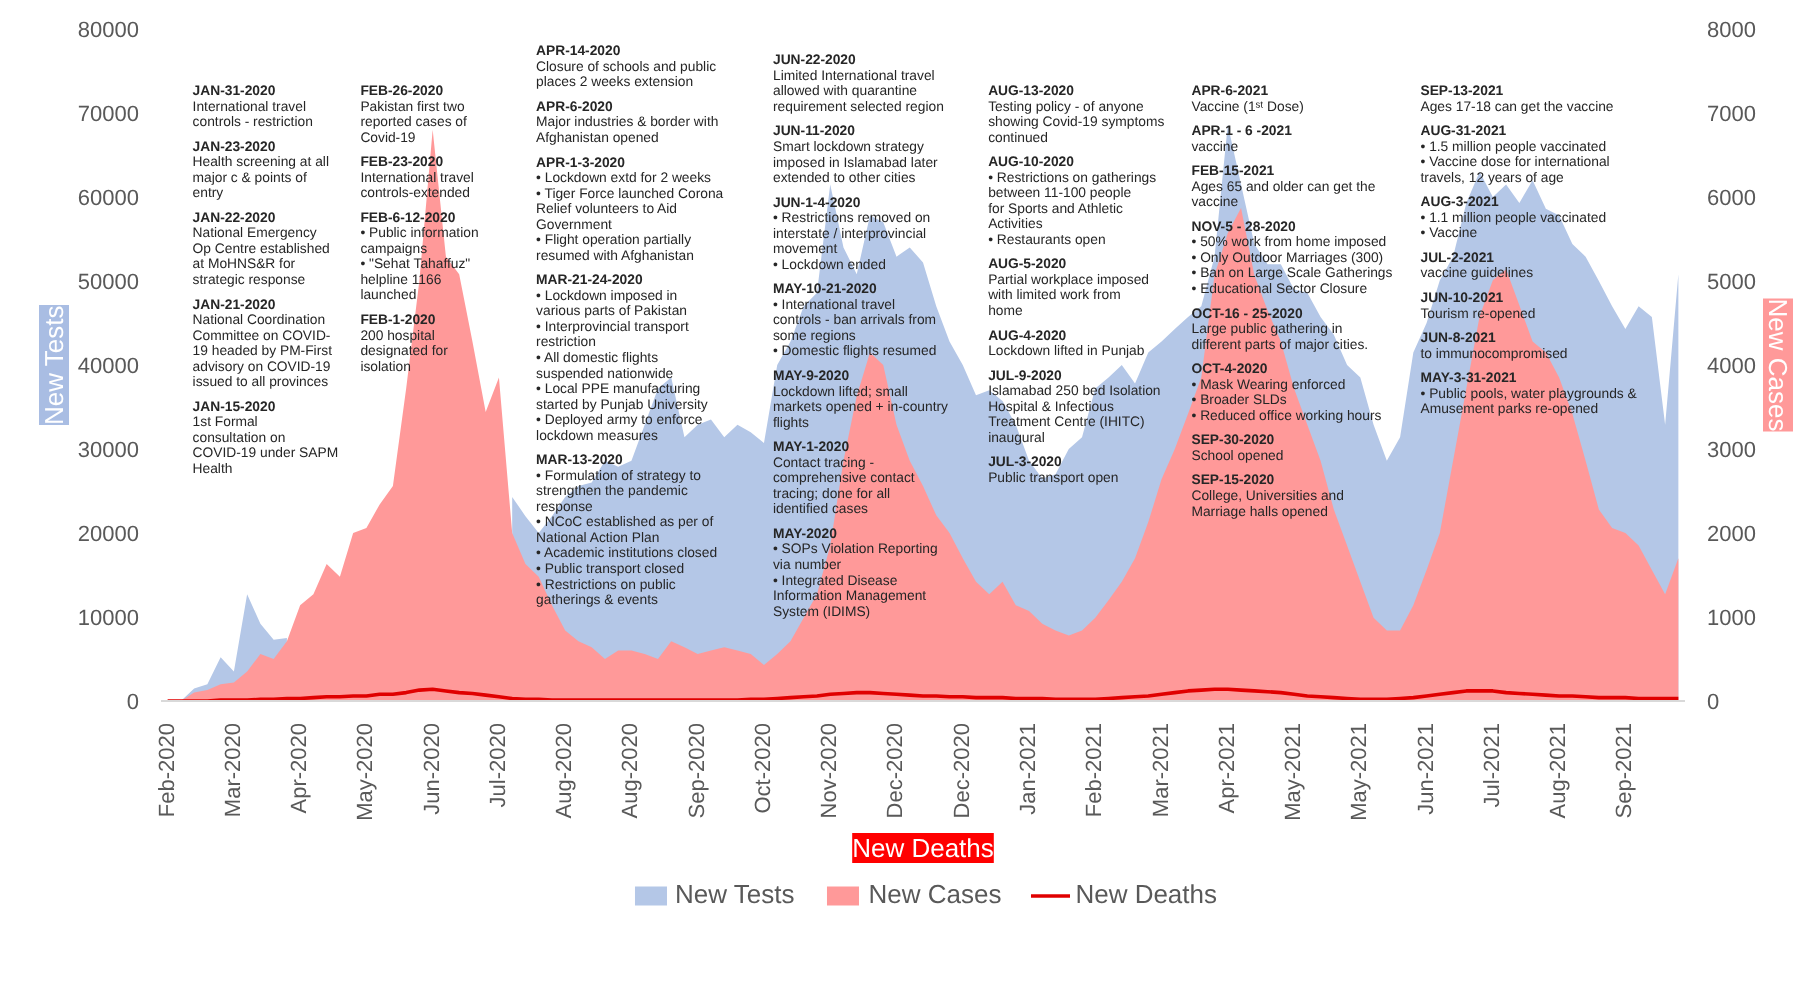 The image size is (1814, 1004). Describe the element at coordinates (108, 535) in the screenshot. I see `y-tick-label: 20000` at that location.